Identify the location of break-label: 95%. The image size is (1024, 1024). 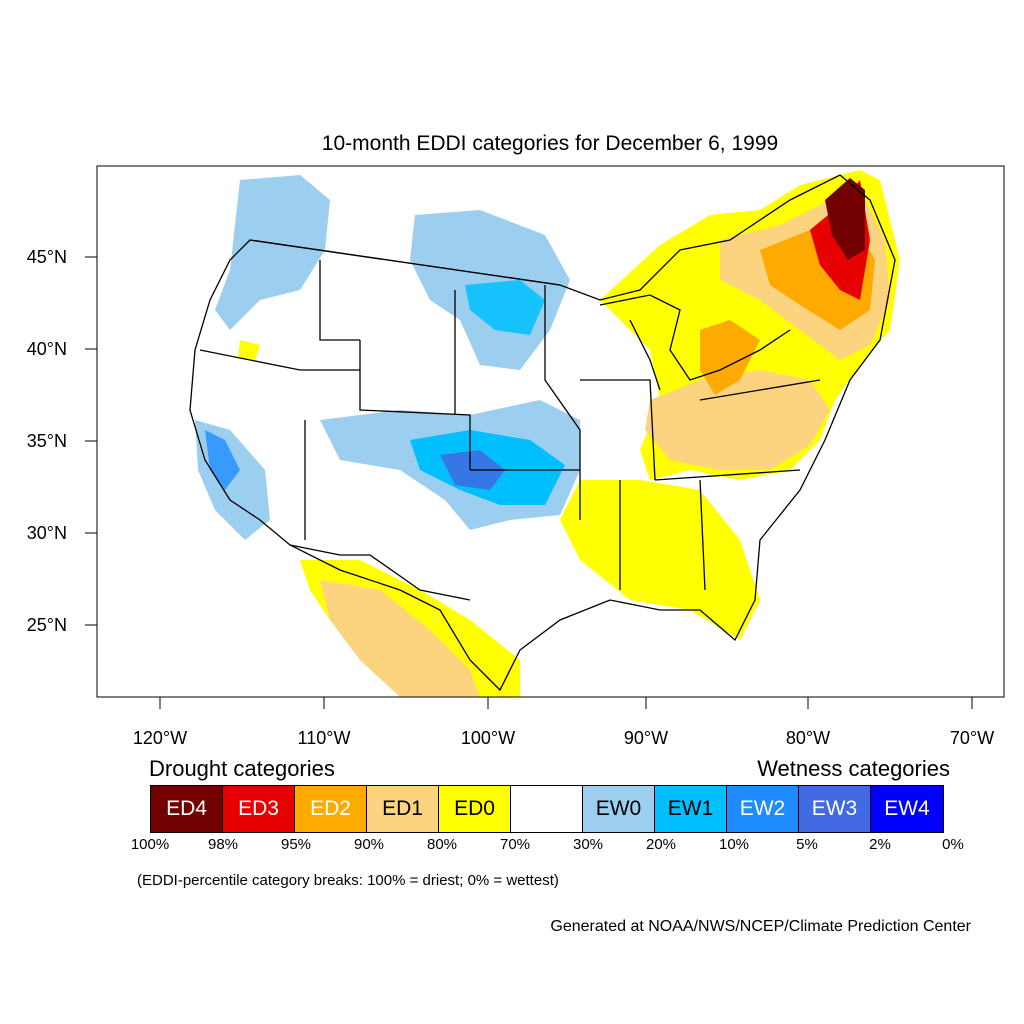
(296, 844).